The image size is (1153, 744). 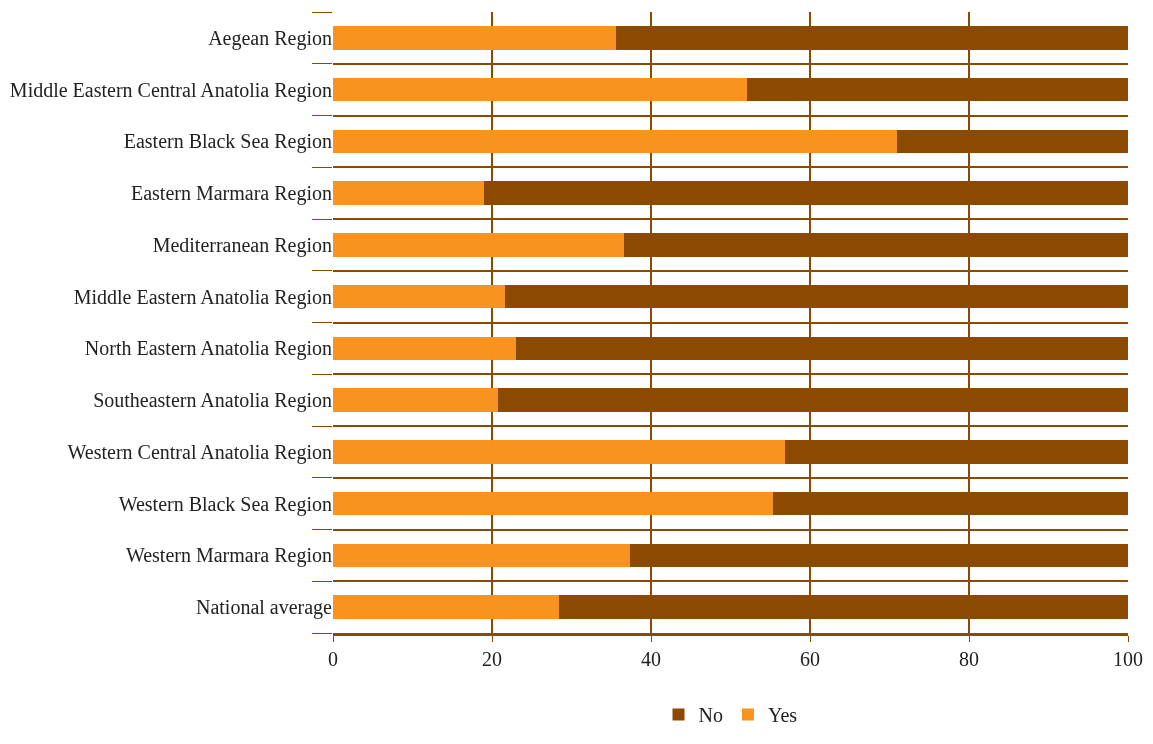 What do you see at coordinates (651, 659) in the screenshot?
I see `x-tick-label: 40` at bounding box center [651, 659].